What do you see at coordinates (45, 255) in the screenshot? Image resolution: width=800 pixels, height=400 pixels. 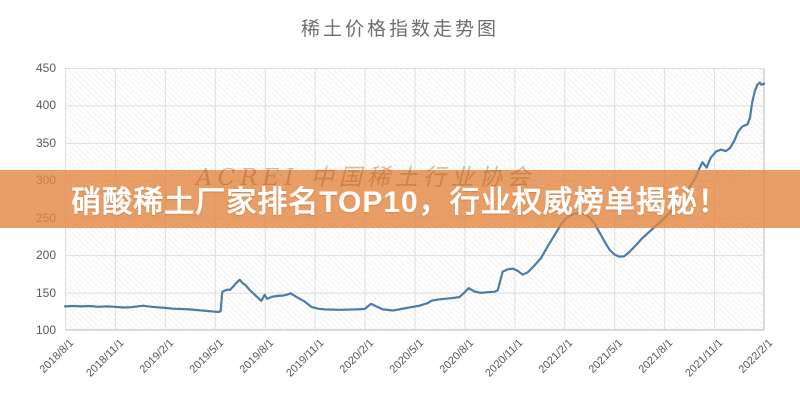 I see `y-tick-label: 200` at bounding box center [45, 255].